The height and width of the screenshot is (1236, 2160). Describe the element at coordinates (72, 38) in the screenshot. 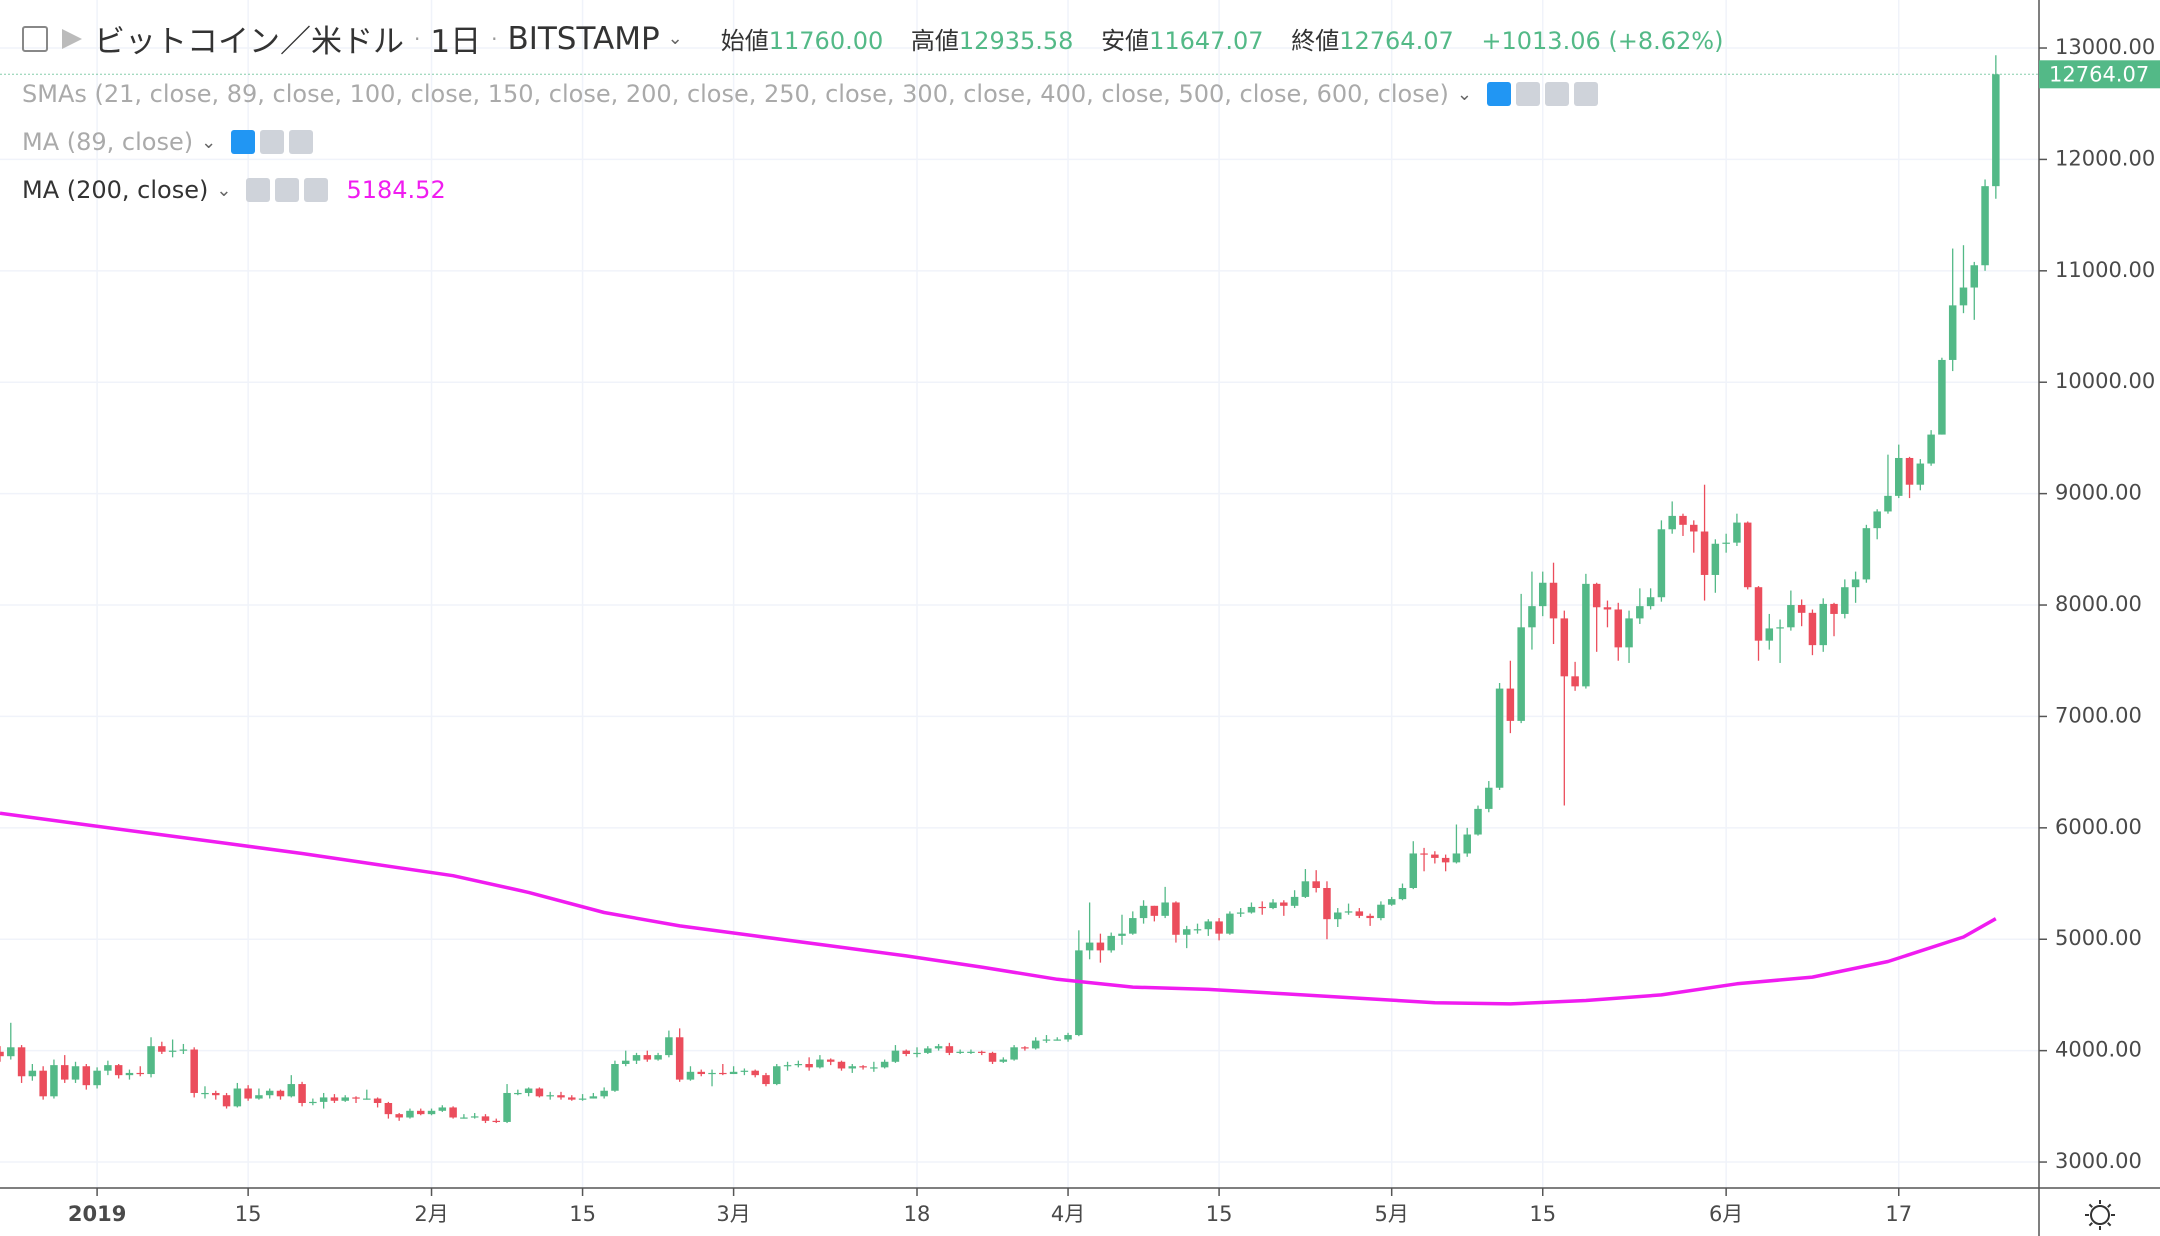

I see `flag-icon` at that location.